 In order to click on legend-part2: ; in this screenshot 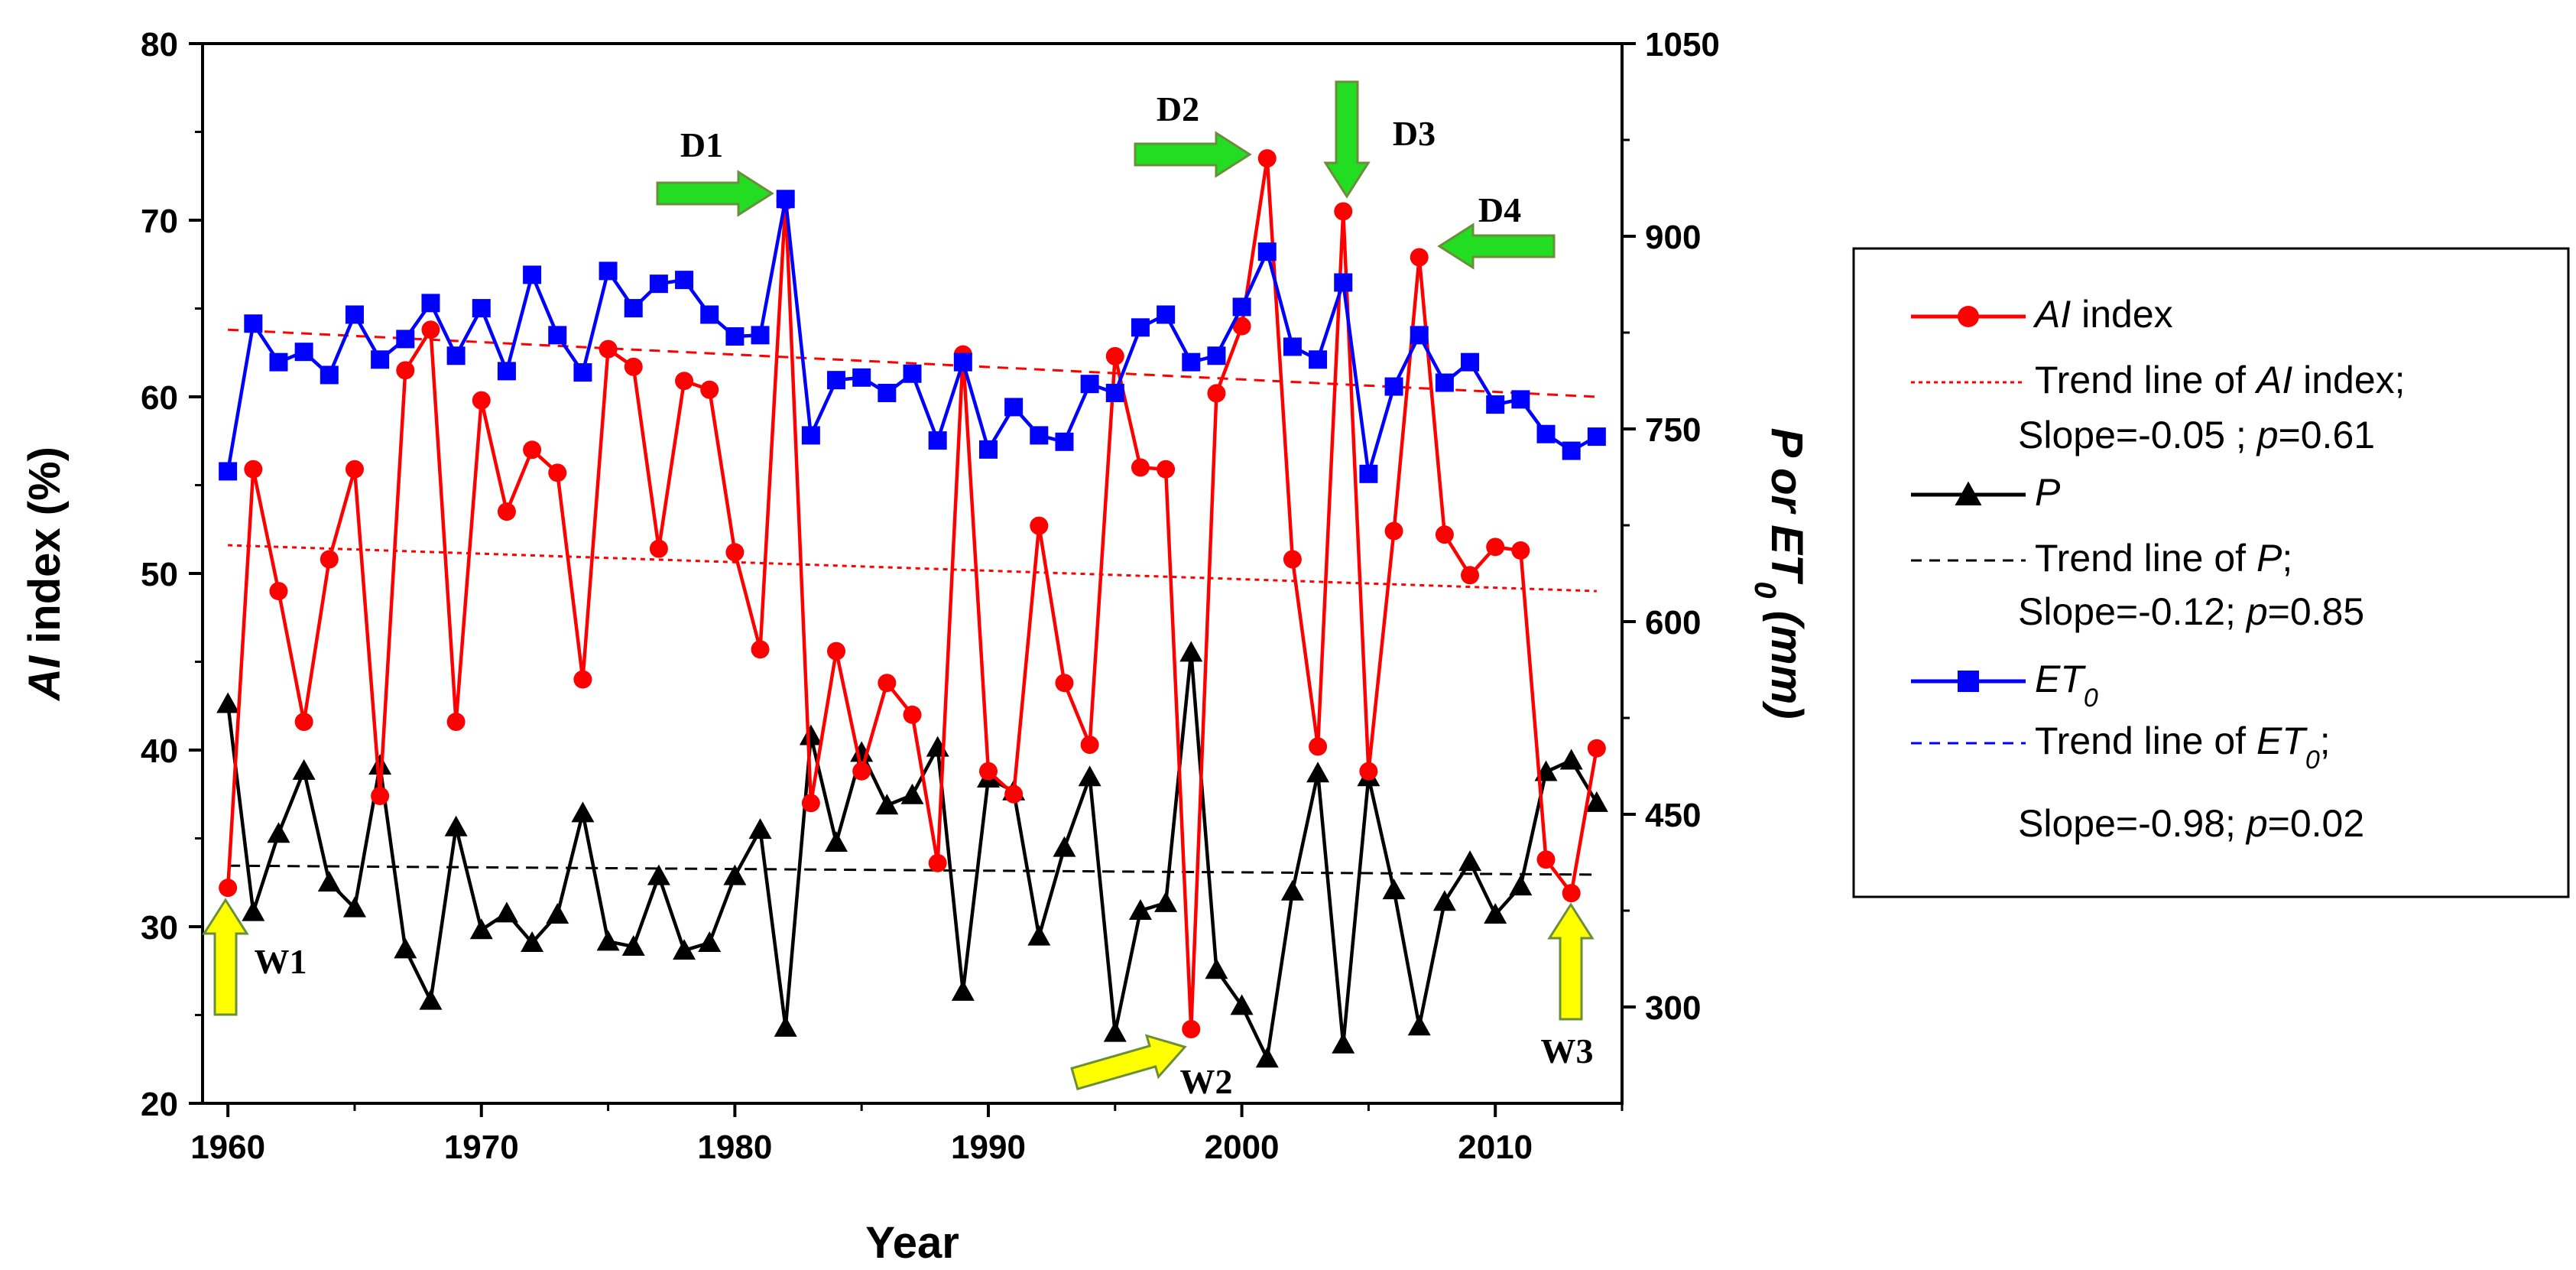, I will do `click(2325, 740)`.